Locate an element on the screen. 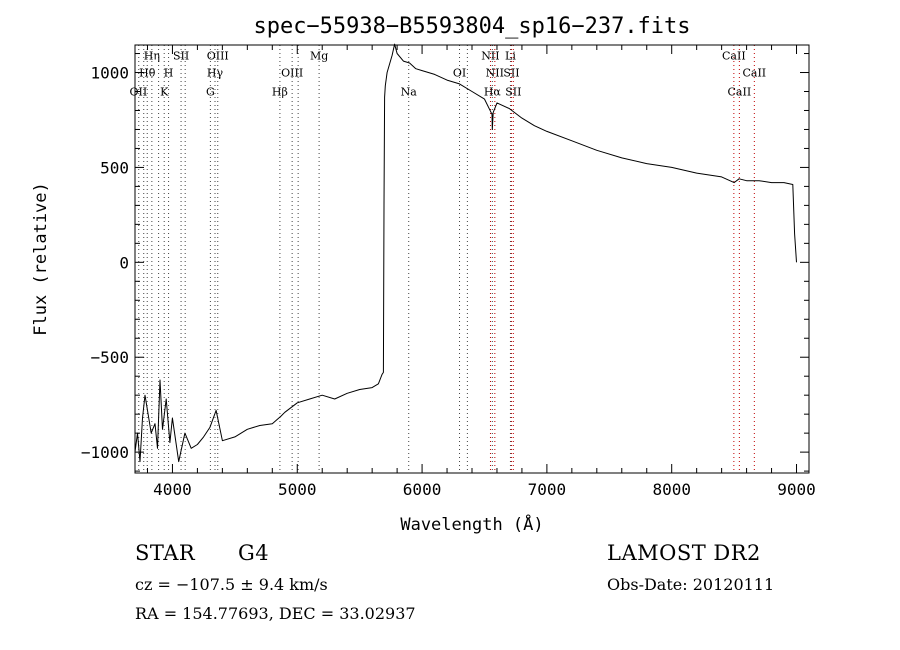 The width and height of the screenshot is (900, 650). line-label-6: CaII is located at coordinates (734, 55).